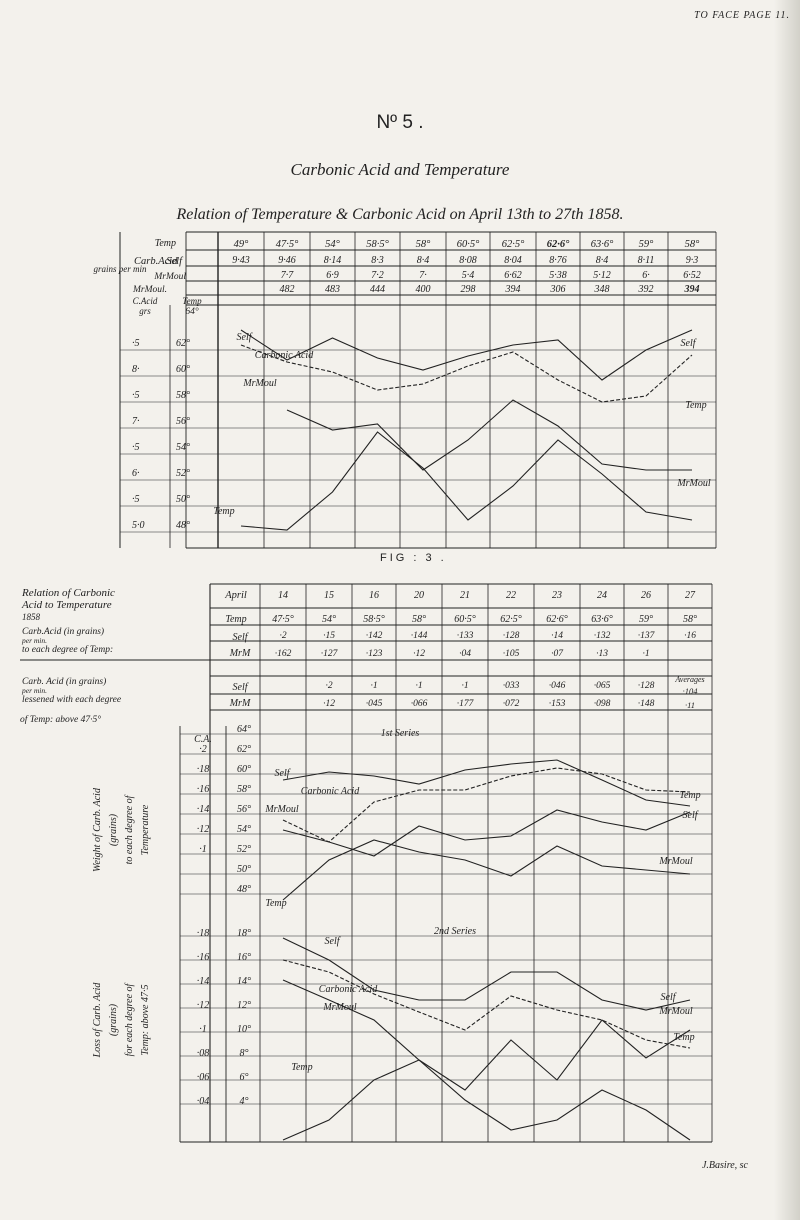 The image size is (800, 1220). What do you see at coordinates (183, 473) in the screenshot?
I see `axis-right-tick: 52°` at bounding box center [183, 473].